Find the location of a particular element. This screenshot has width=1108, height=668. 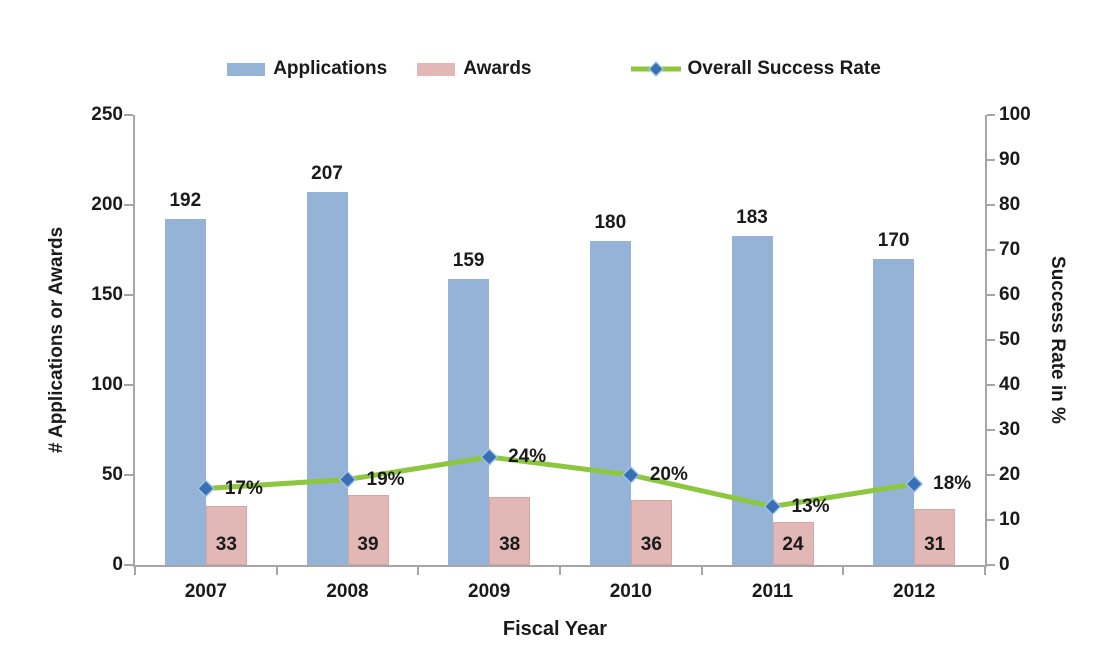

x-tick-label-year: 2009 is located at coordinates (489, 591).